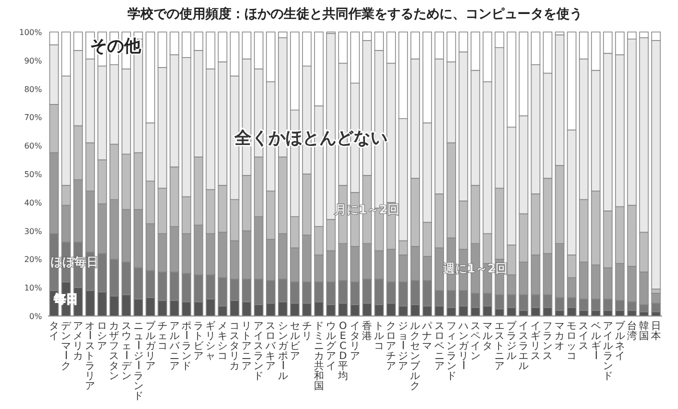 The width and height of the screenshot is (678, 409). What do you see at coordinates (643, 331) in the screenshot?
I see `x-tick-label: 韓国` at bounding box center [643, 331].